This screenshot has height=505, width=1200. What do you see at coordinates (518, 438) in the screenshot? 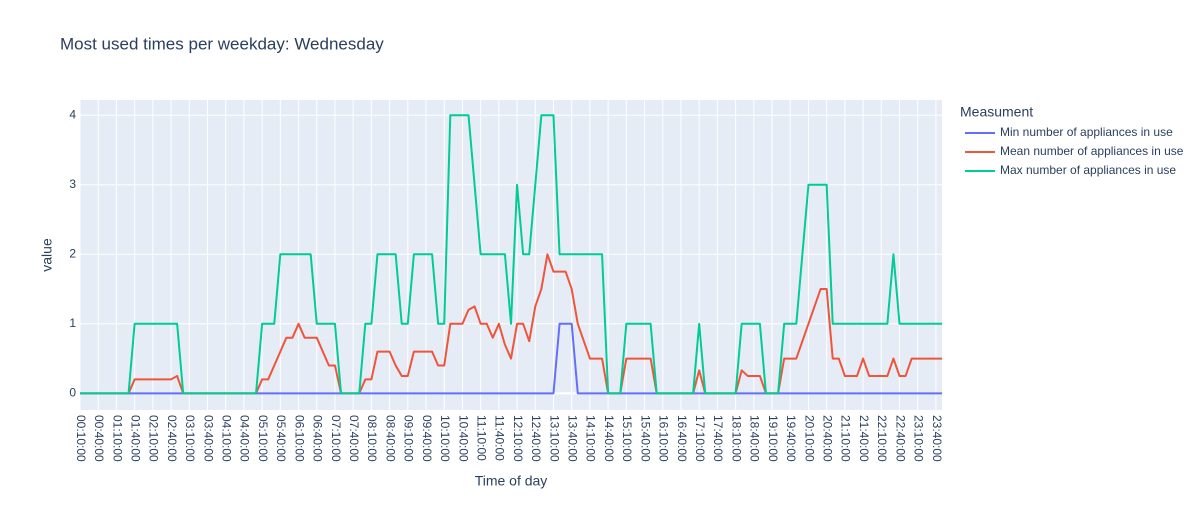
I see `x-tick-label: 12:10:00` at bounding box center [518, 438].